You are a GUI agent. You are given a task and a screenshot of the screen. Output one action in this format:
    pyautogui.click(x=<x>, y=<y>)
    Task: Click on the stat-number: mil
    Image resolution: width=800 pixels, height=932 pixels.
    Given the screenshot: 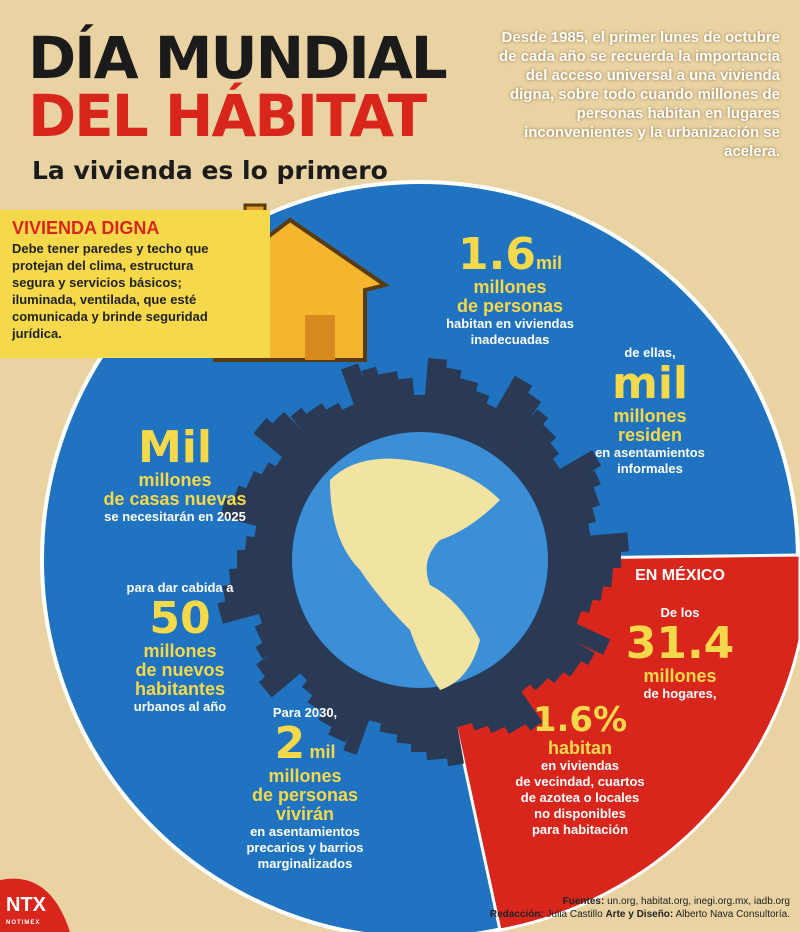 What is the action you would take?
    pyautogui.click(x=649, y=383)
    